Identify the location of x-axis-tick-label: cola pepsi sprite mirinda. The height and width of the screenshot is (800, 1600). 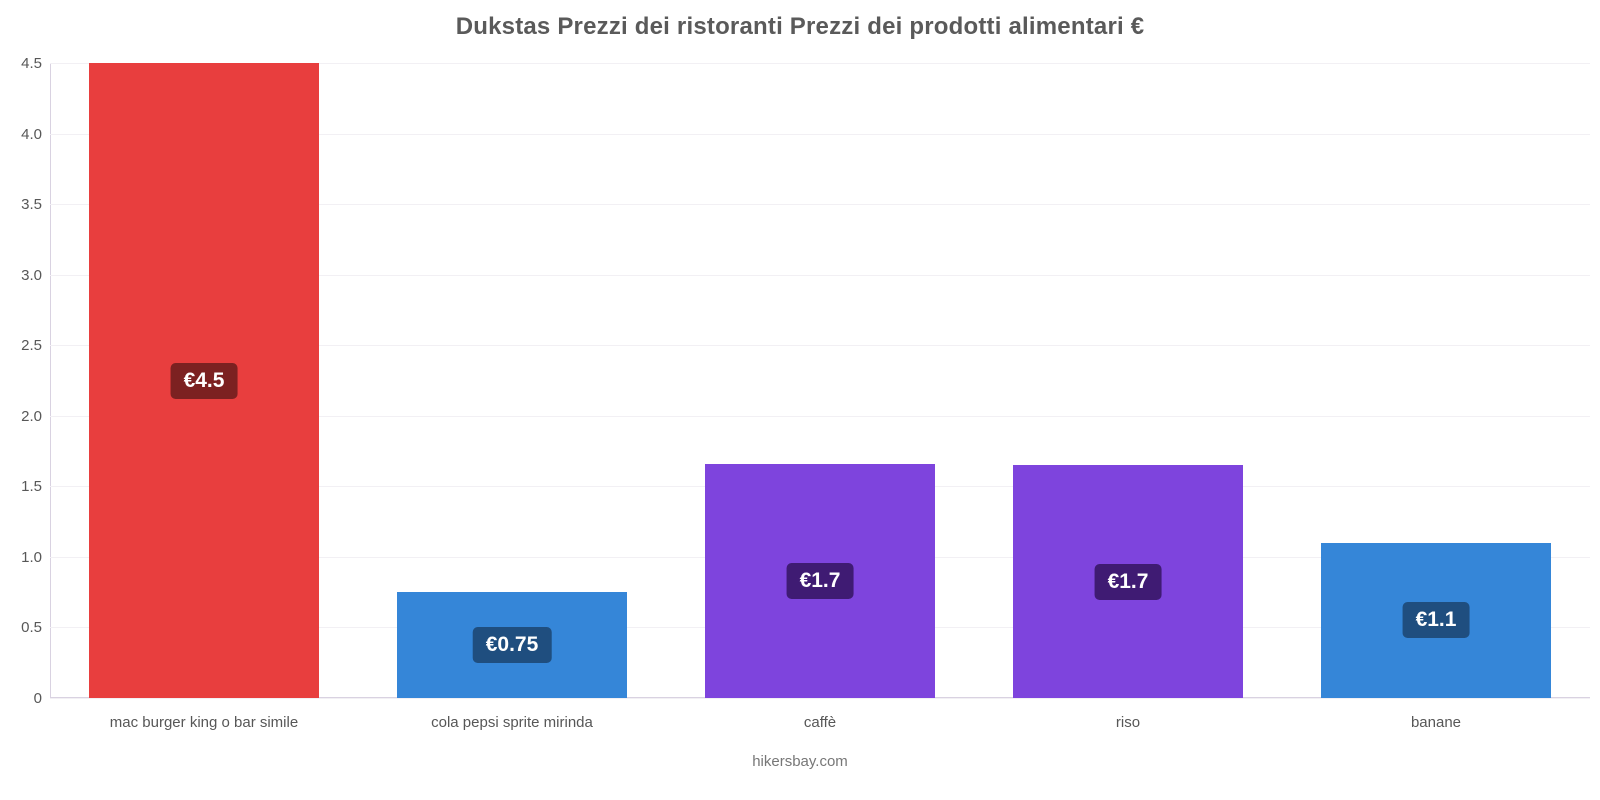
(512, 722).